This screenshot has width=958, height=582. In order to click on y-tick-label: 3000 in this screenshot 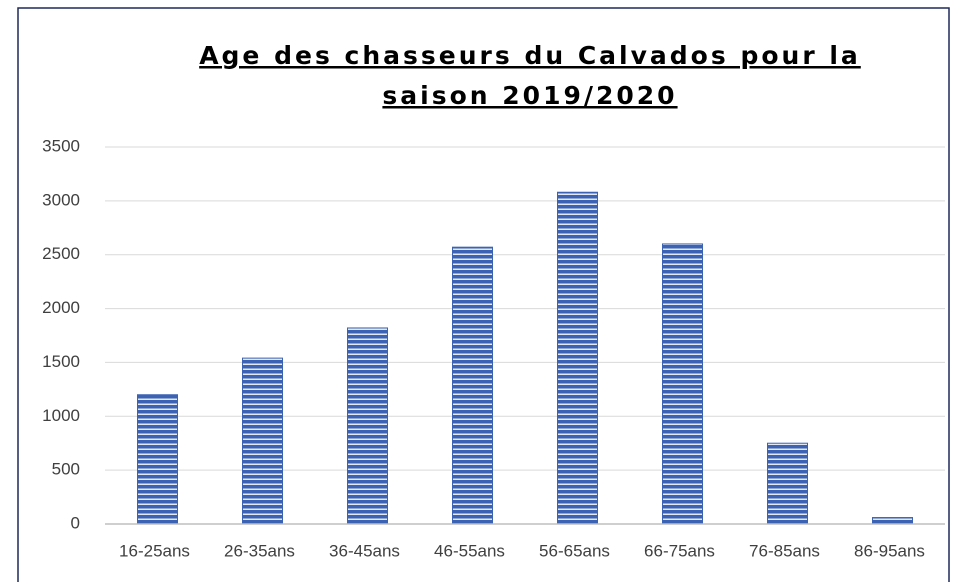, I will do `click(61, 199)`.